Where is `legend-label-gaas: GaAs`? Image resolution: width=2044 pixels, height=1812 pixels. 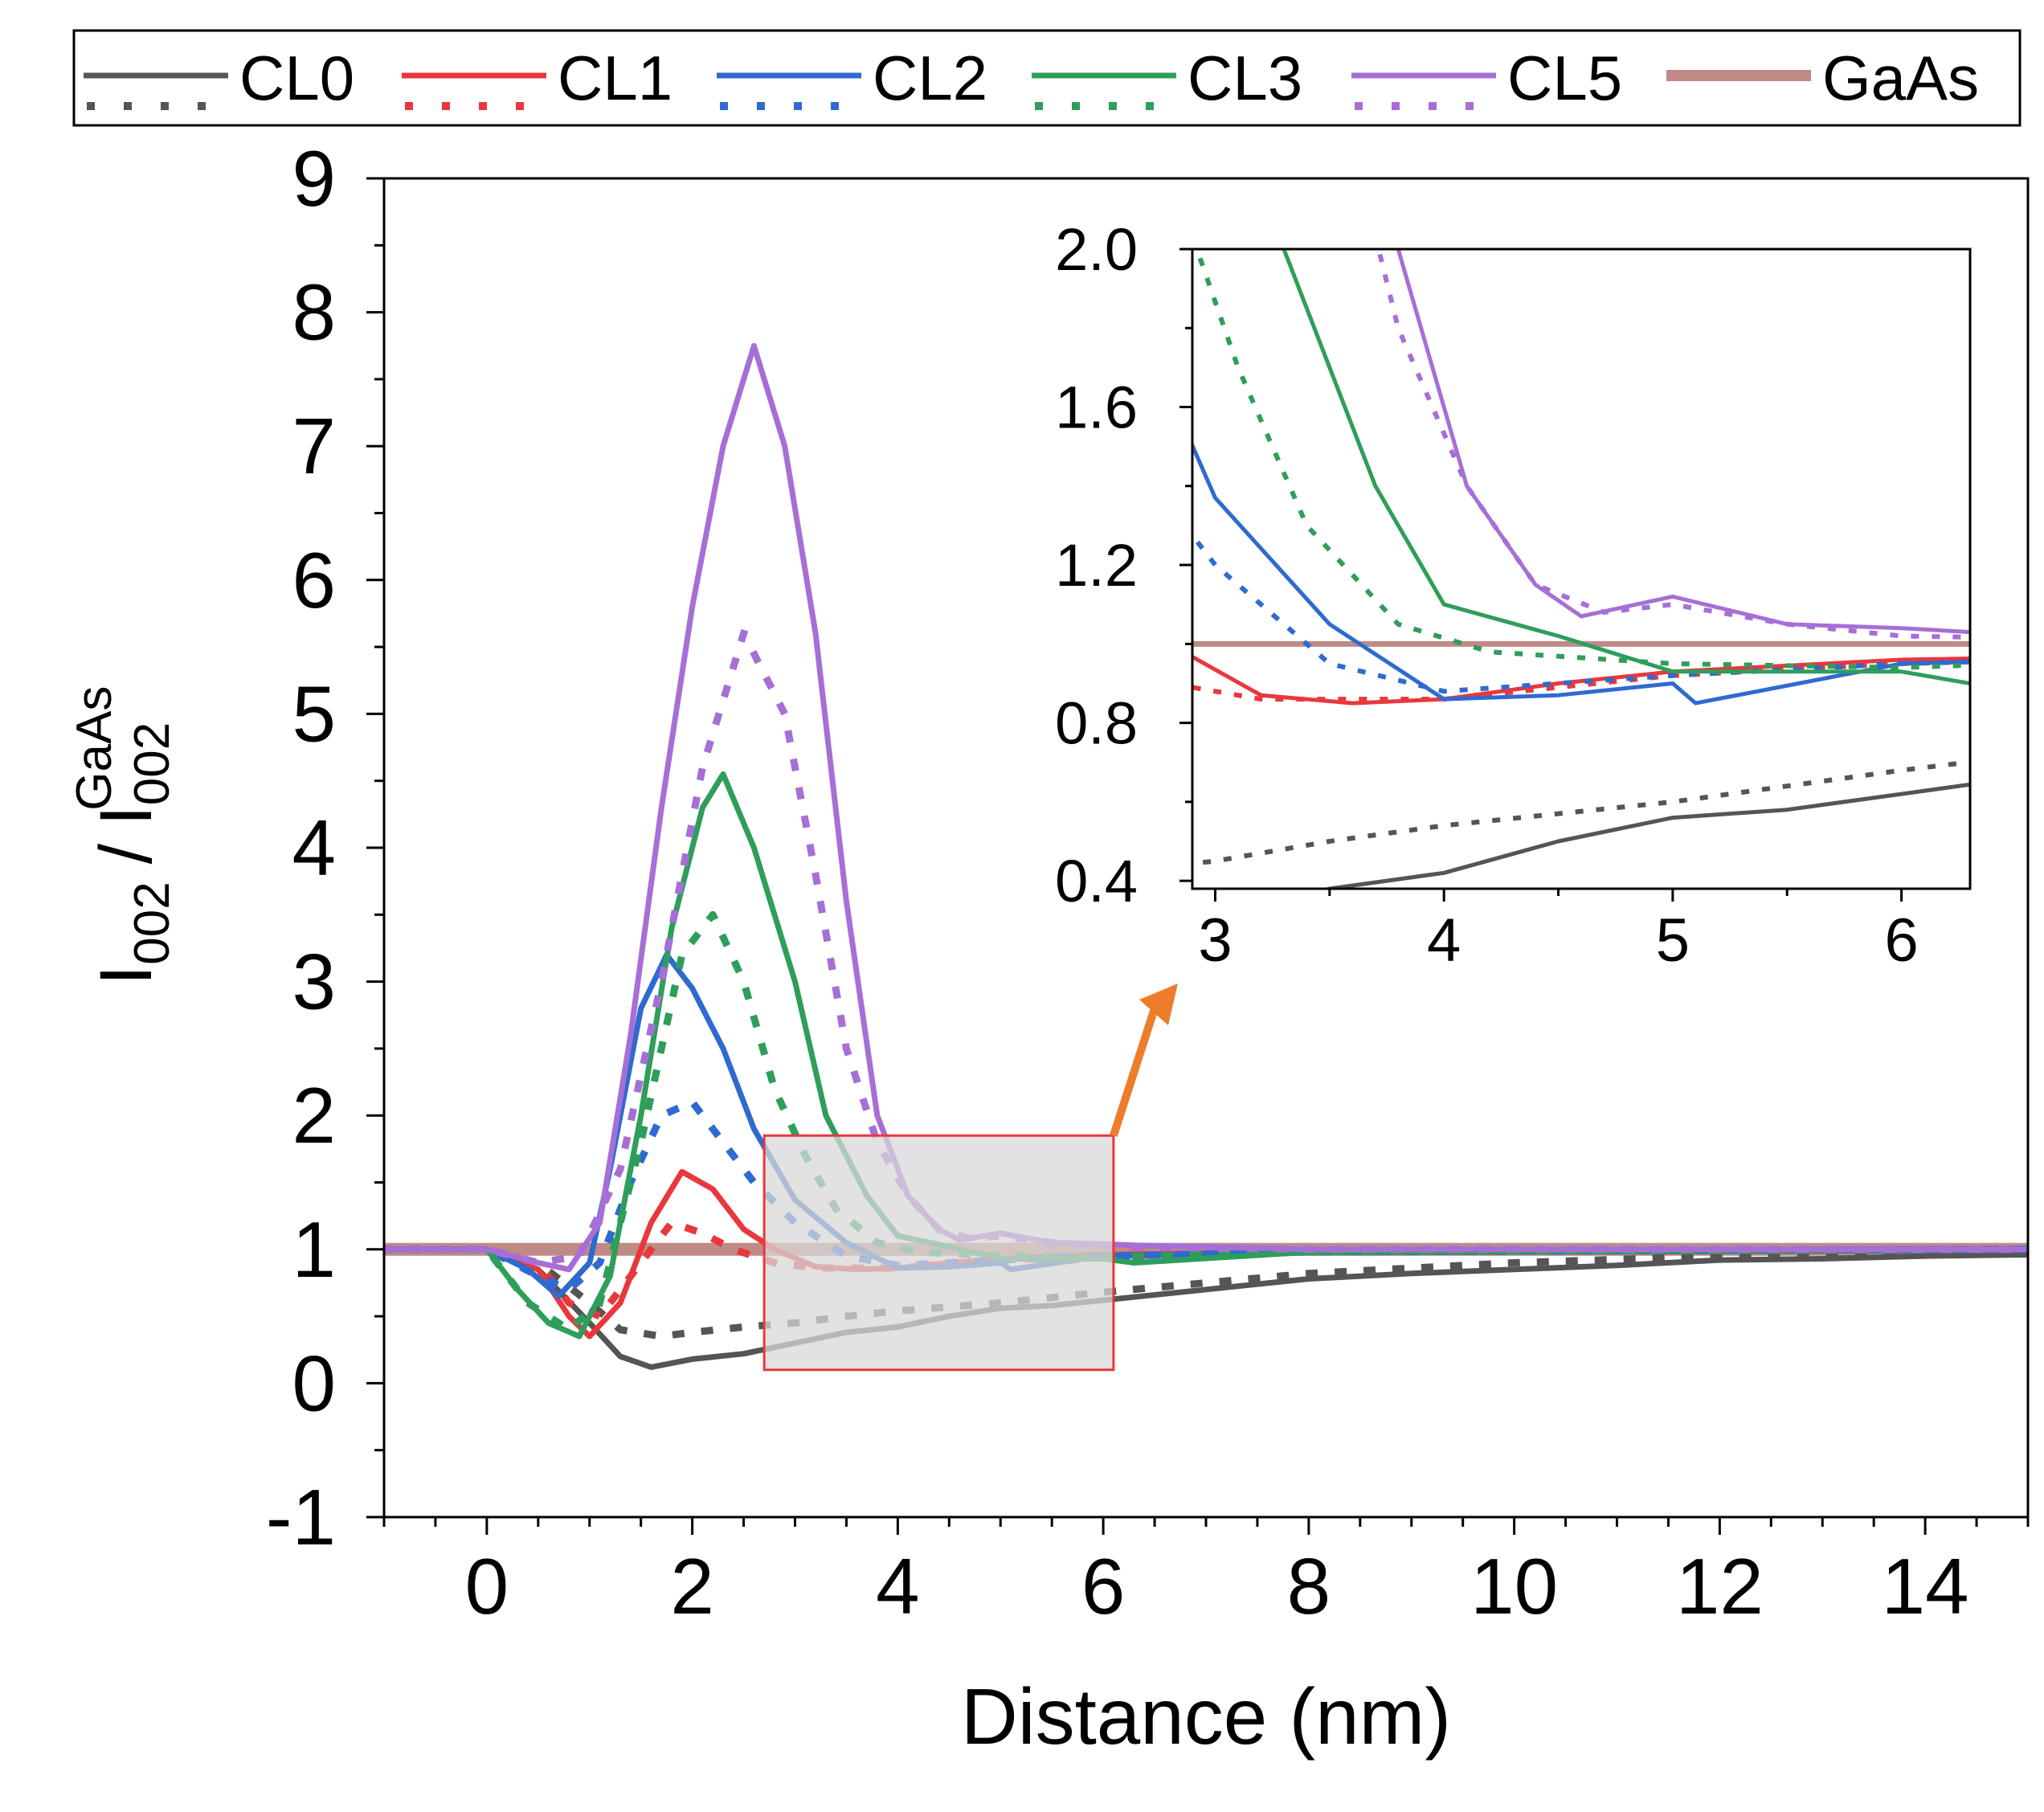 legend-label-gaas: GaAs is located at coordinates (1900, 78).